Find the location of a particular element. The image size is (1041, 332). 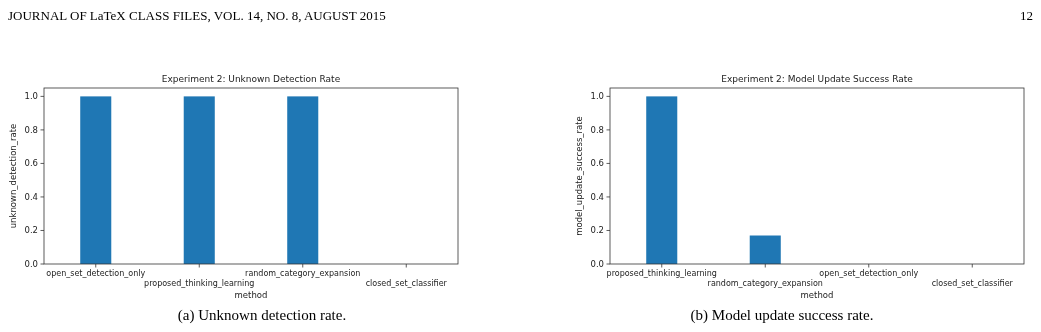

chart-title: Experiment 2: Model Update Success Rate is located at coordinates (817, 79).